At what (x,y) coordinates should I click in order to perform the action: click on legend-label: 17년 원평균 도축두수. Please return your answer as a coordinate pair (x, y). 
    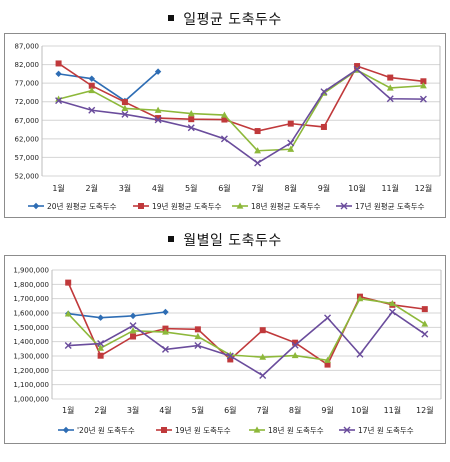
    Looking at the image, I should click on (390, 206).